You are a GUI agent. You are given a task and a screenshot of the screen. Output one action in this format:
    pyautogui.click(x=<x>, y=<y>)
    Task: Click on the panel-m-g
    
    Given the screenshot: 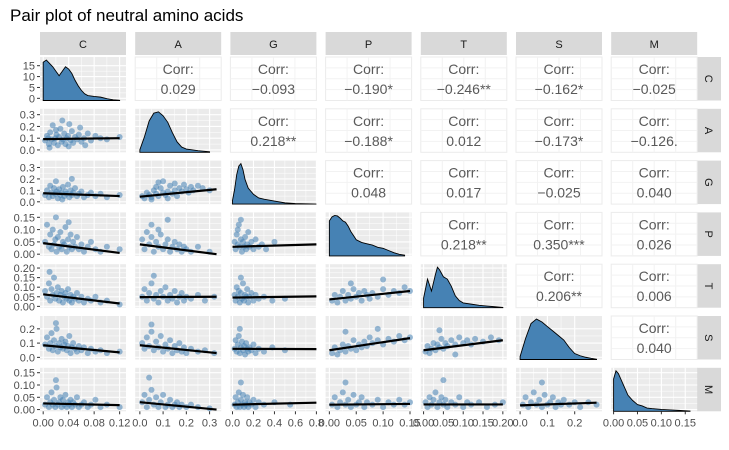 What is the action you would take?
    pyautogui.click(x=273, y=389)
    